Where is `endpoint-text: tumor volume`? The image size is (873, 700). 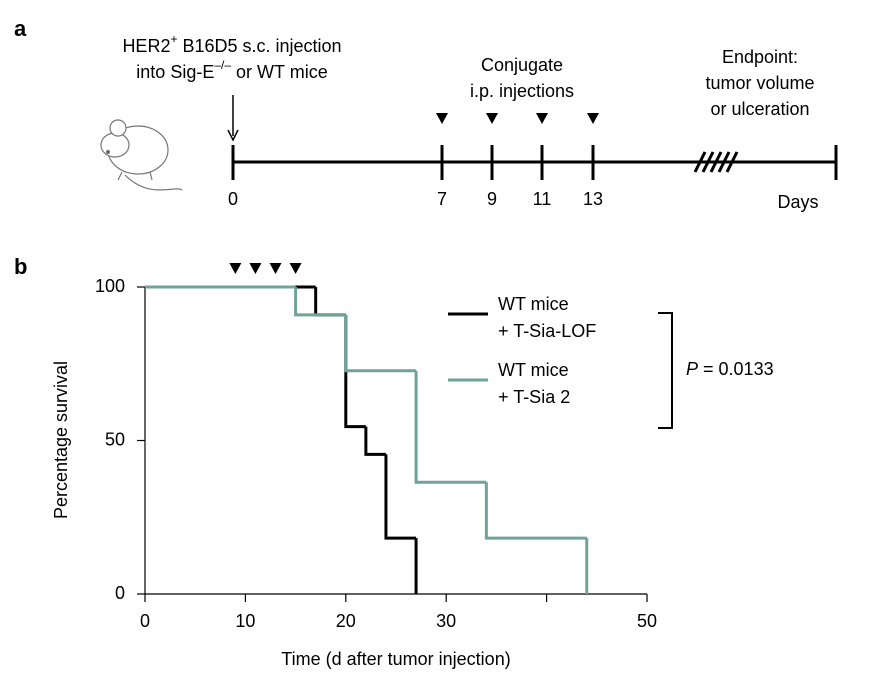 endpoint-text: tumor volume is located at coordinates (759, 83).